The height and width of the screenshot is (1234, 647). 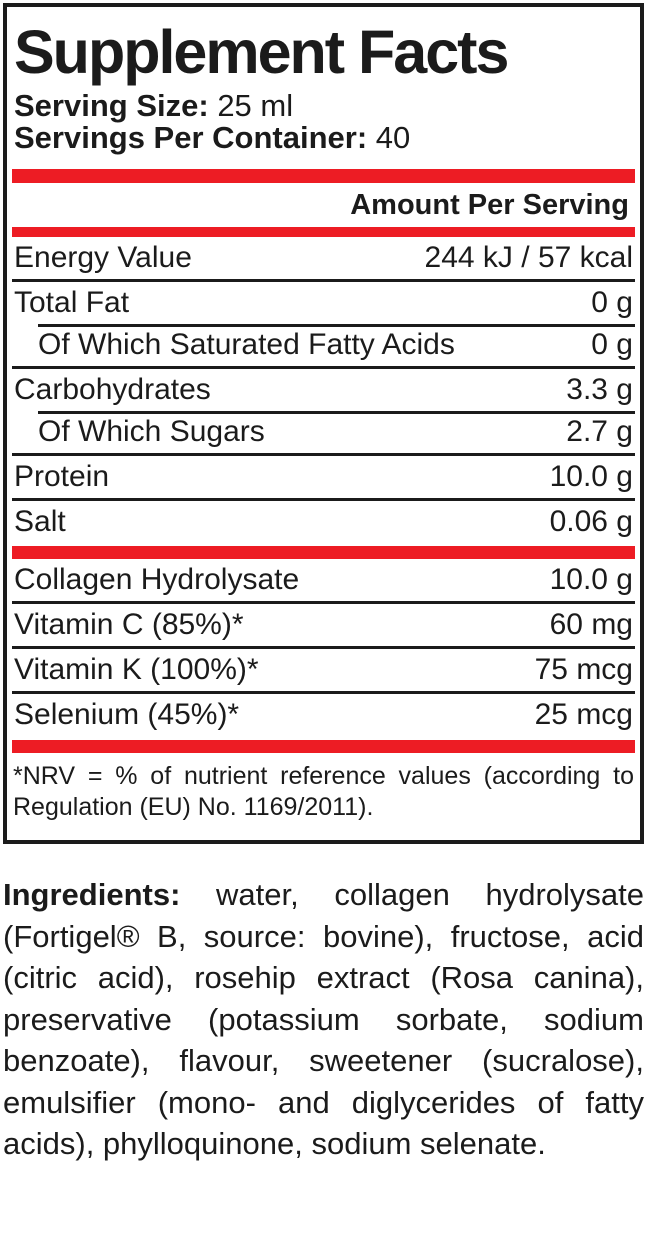 What do you see at coordinates (583, 669) in the screenshot?
I see `nutrient-value: 75 mcg` at bounding box center [583, 669].